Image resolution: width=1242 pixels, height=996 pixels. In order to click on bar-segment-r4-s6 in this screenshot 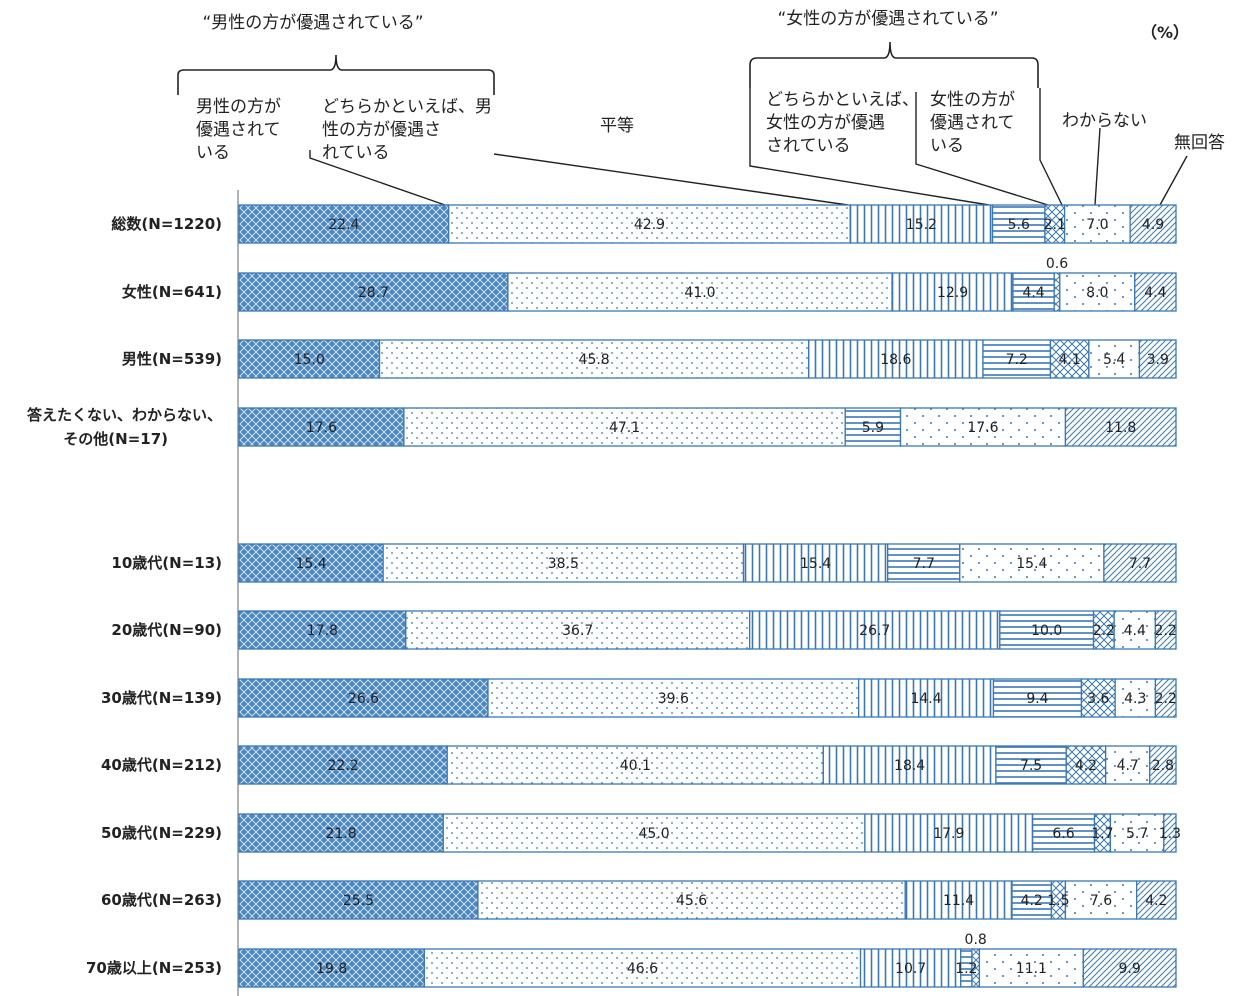, I will do `click(1140, 563)`.